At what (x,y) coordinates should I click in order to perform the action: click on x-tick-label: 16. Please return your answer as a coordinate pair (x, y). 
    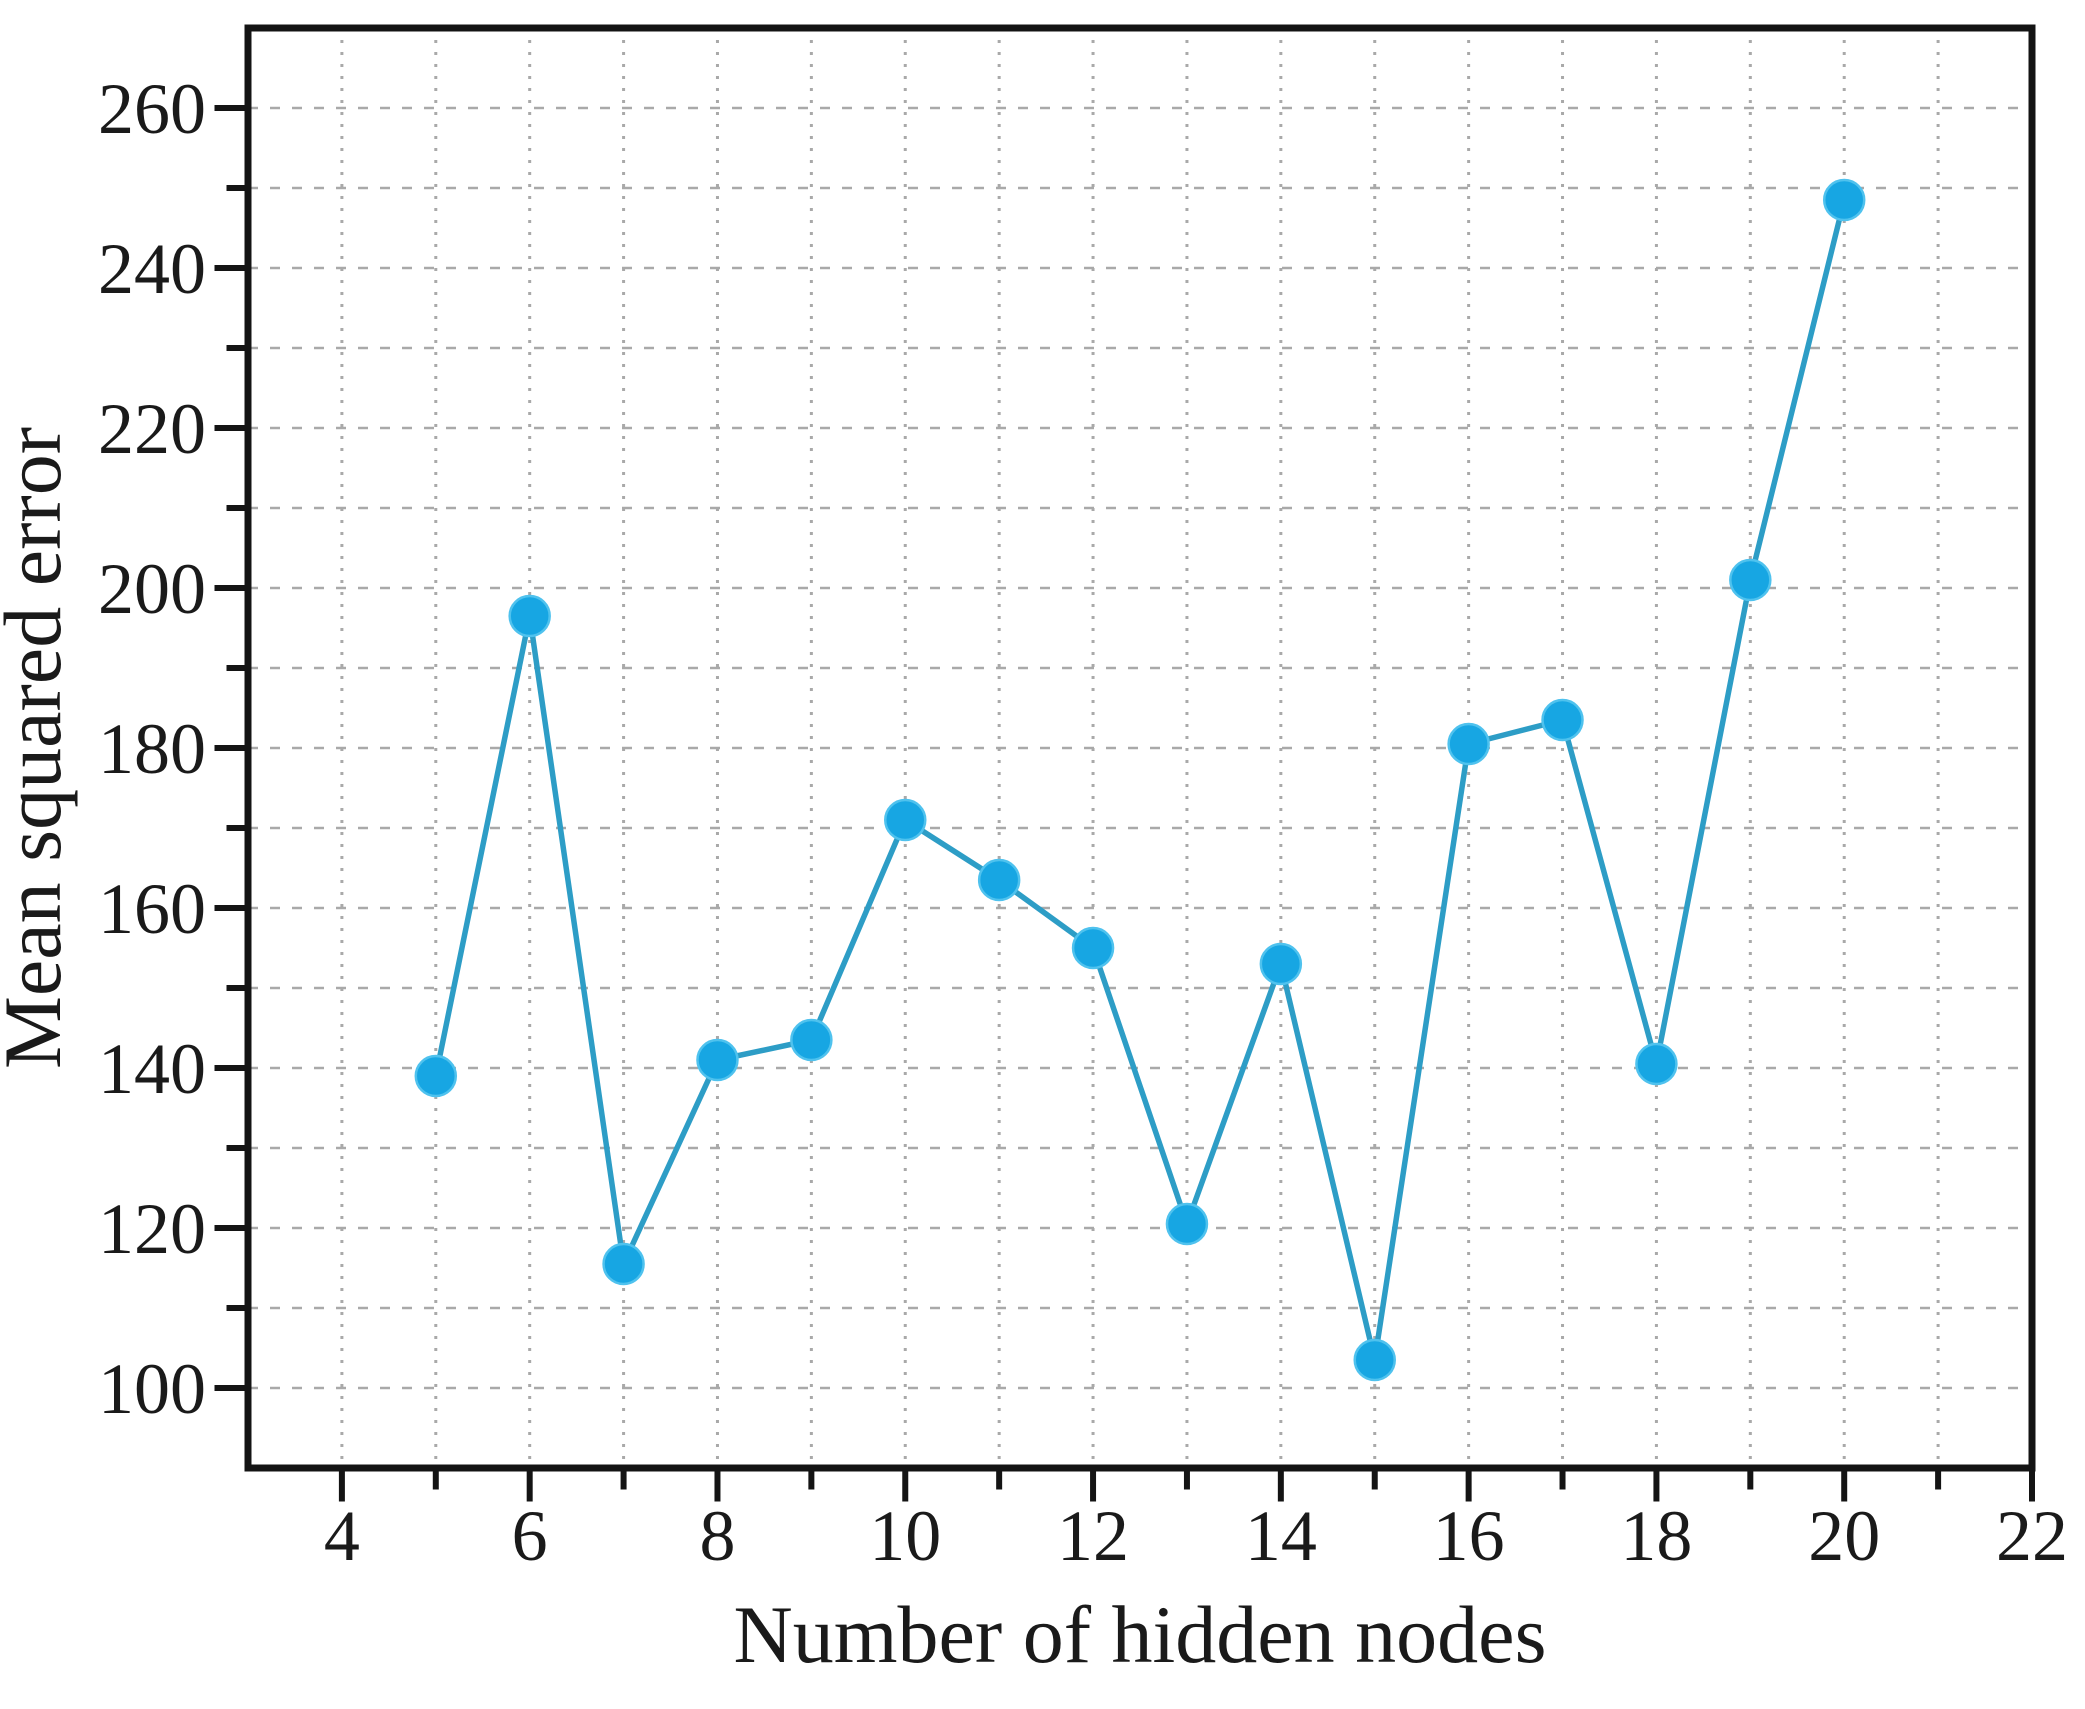
    Looking at the image, I should click on (1469, 1536).